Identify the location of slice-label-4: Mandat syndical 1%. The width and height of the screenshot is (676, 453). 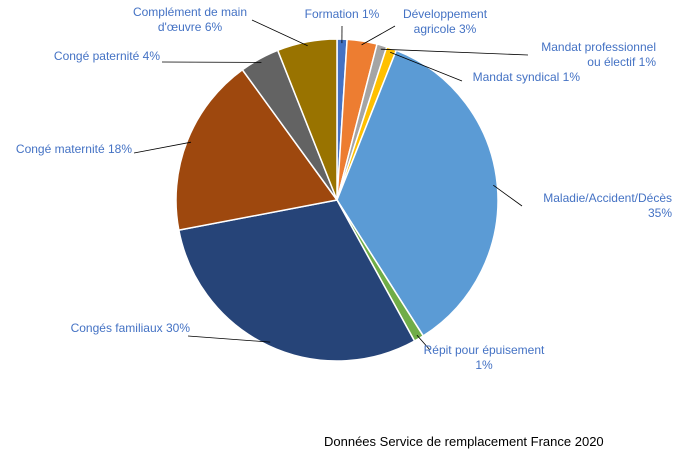
(527, 77).